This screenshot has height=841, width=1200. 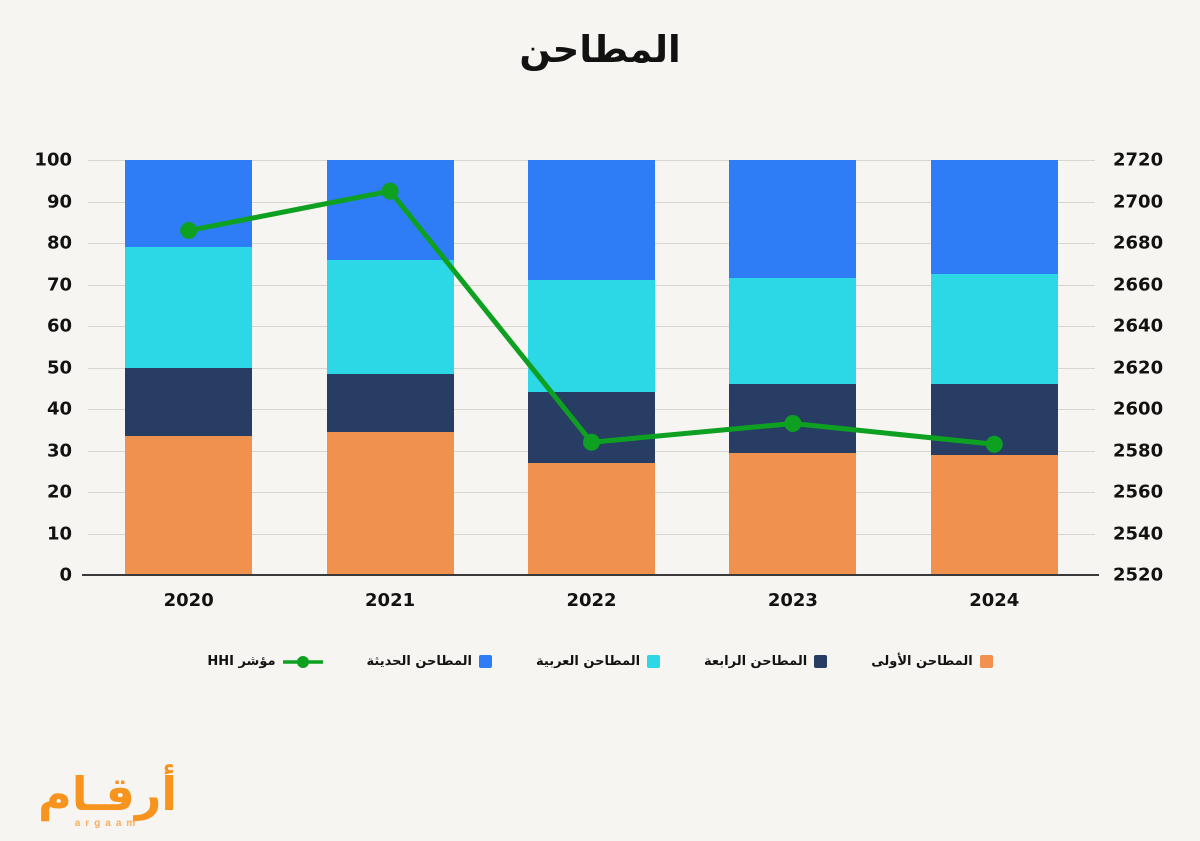 I want to click on y-axis-left-label: 20, so click(x=59, y=492).